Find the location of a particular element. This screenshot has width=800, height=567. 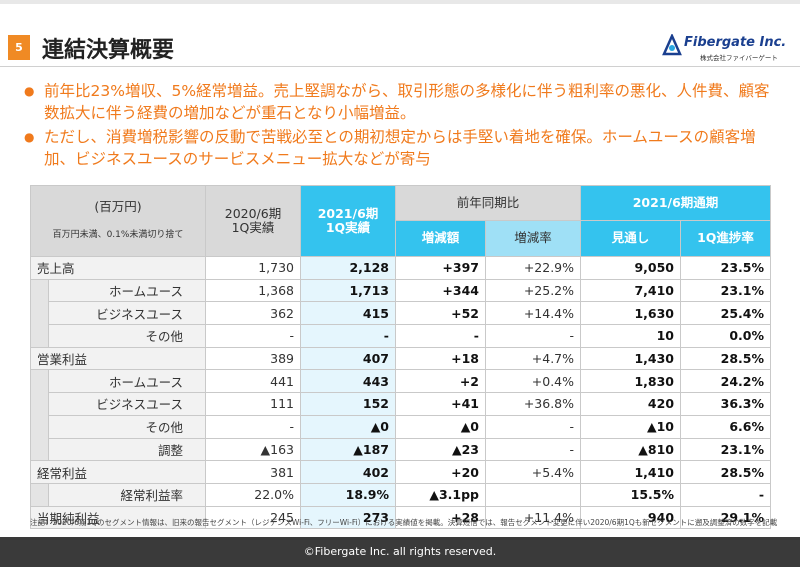

table-row: 営業利益 389 407 +18 +4.7% 1,430 28.5% is located at coordinates (401, 358).